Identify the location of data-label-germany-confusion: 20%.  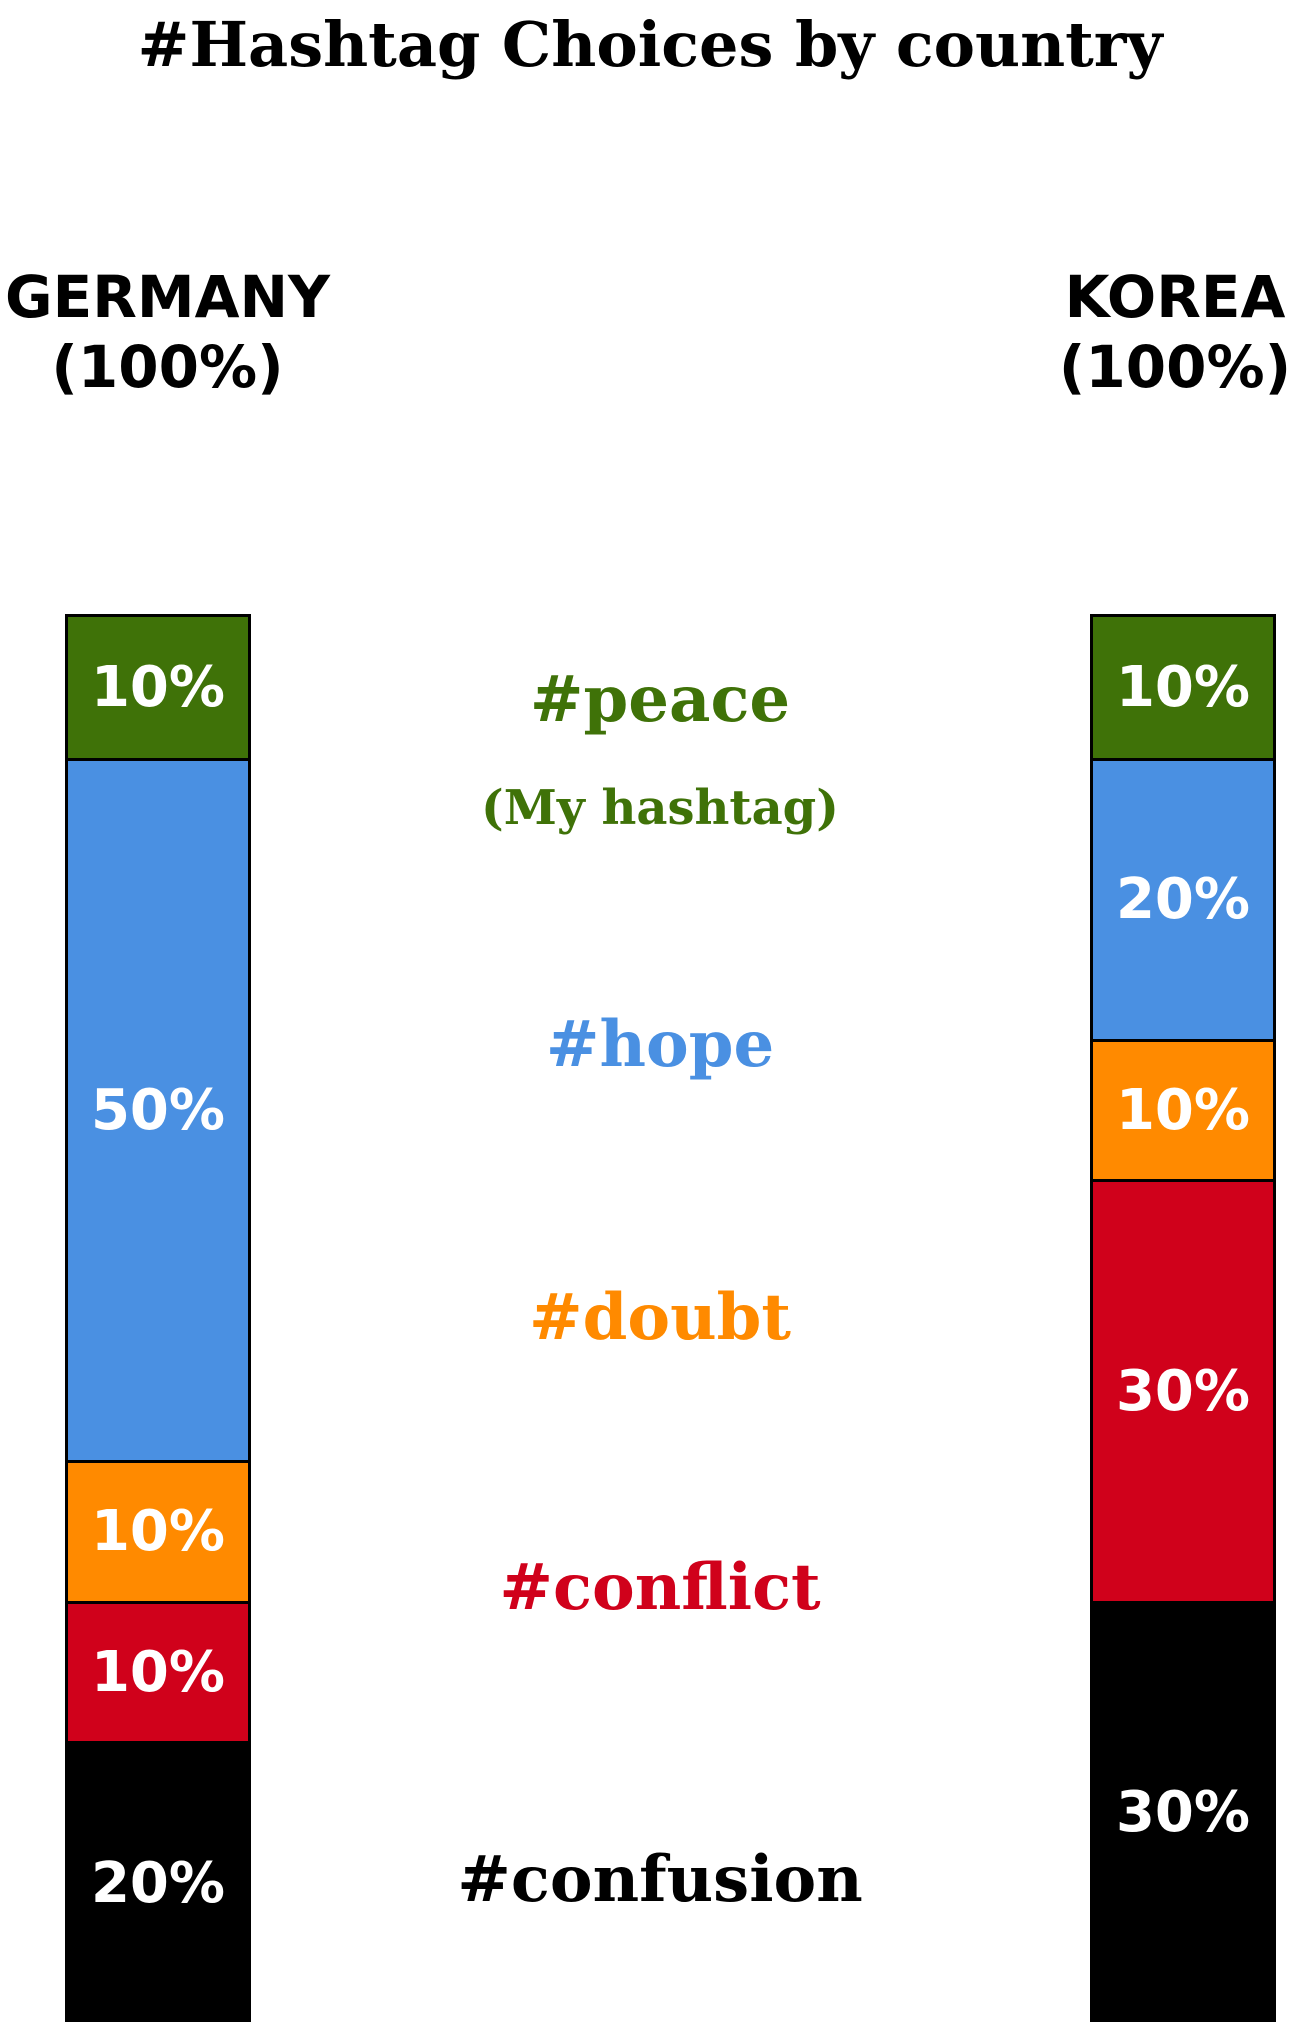
(158, 1883).